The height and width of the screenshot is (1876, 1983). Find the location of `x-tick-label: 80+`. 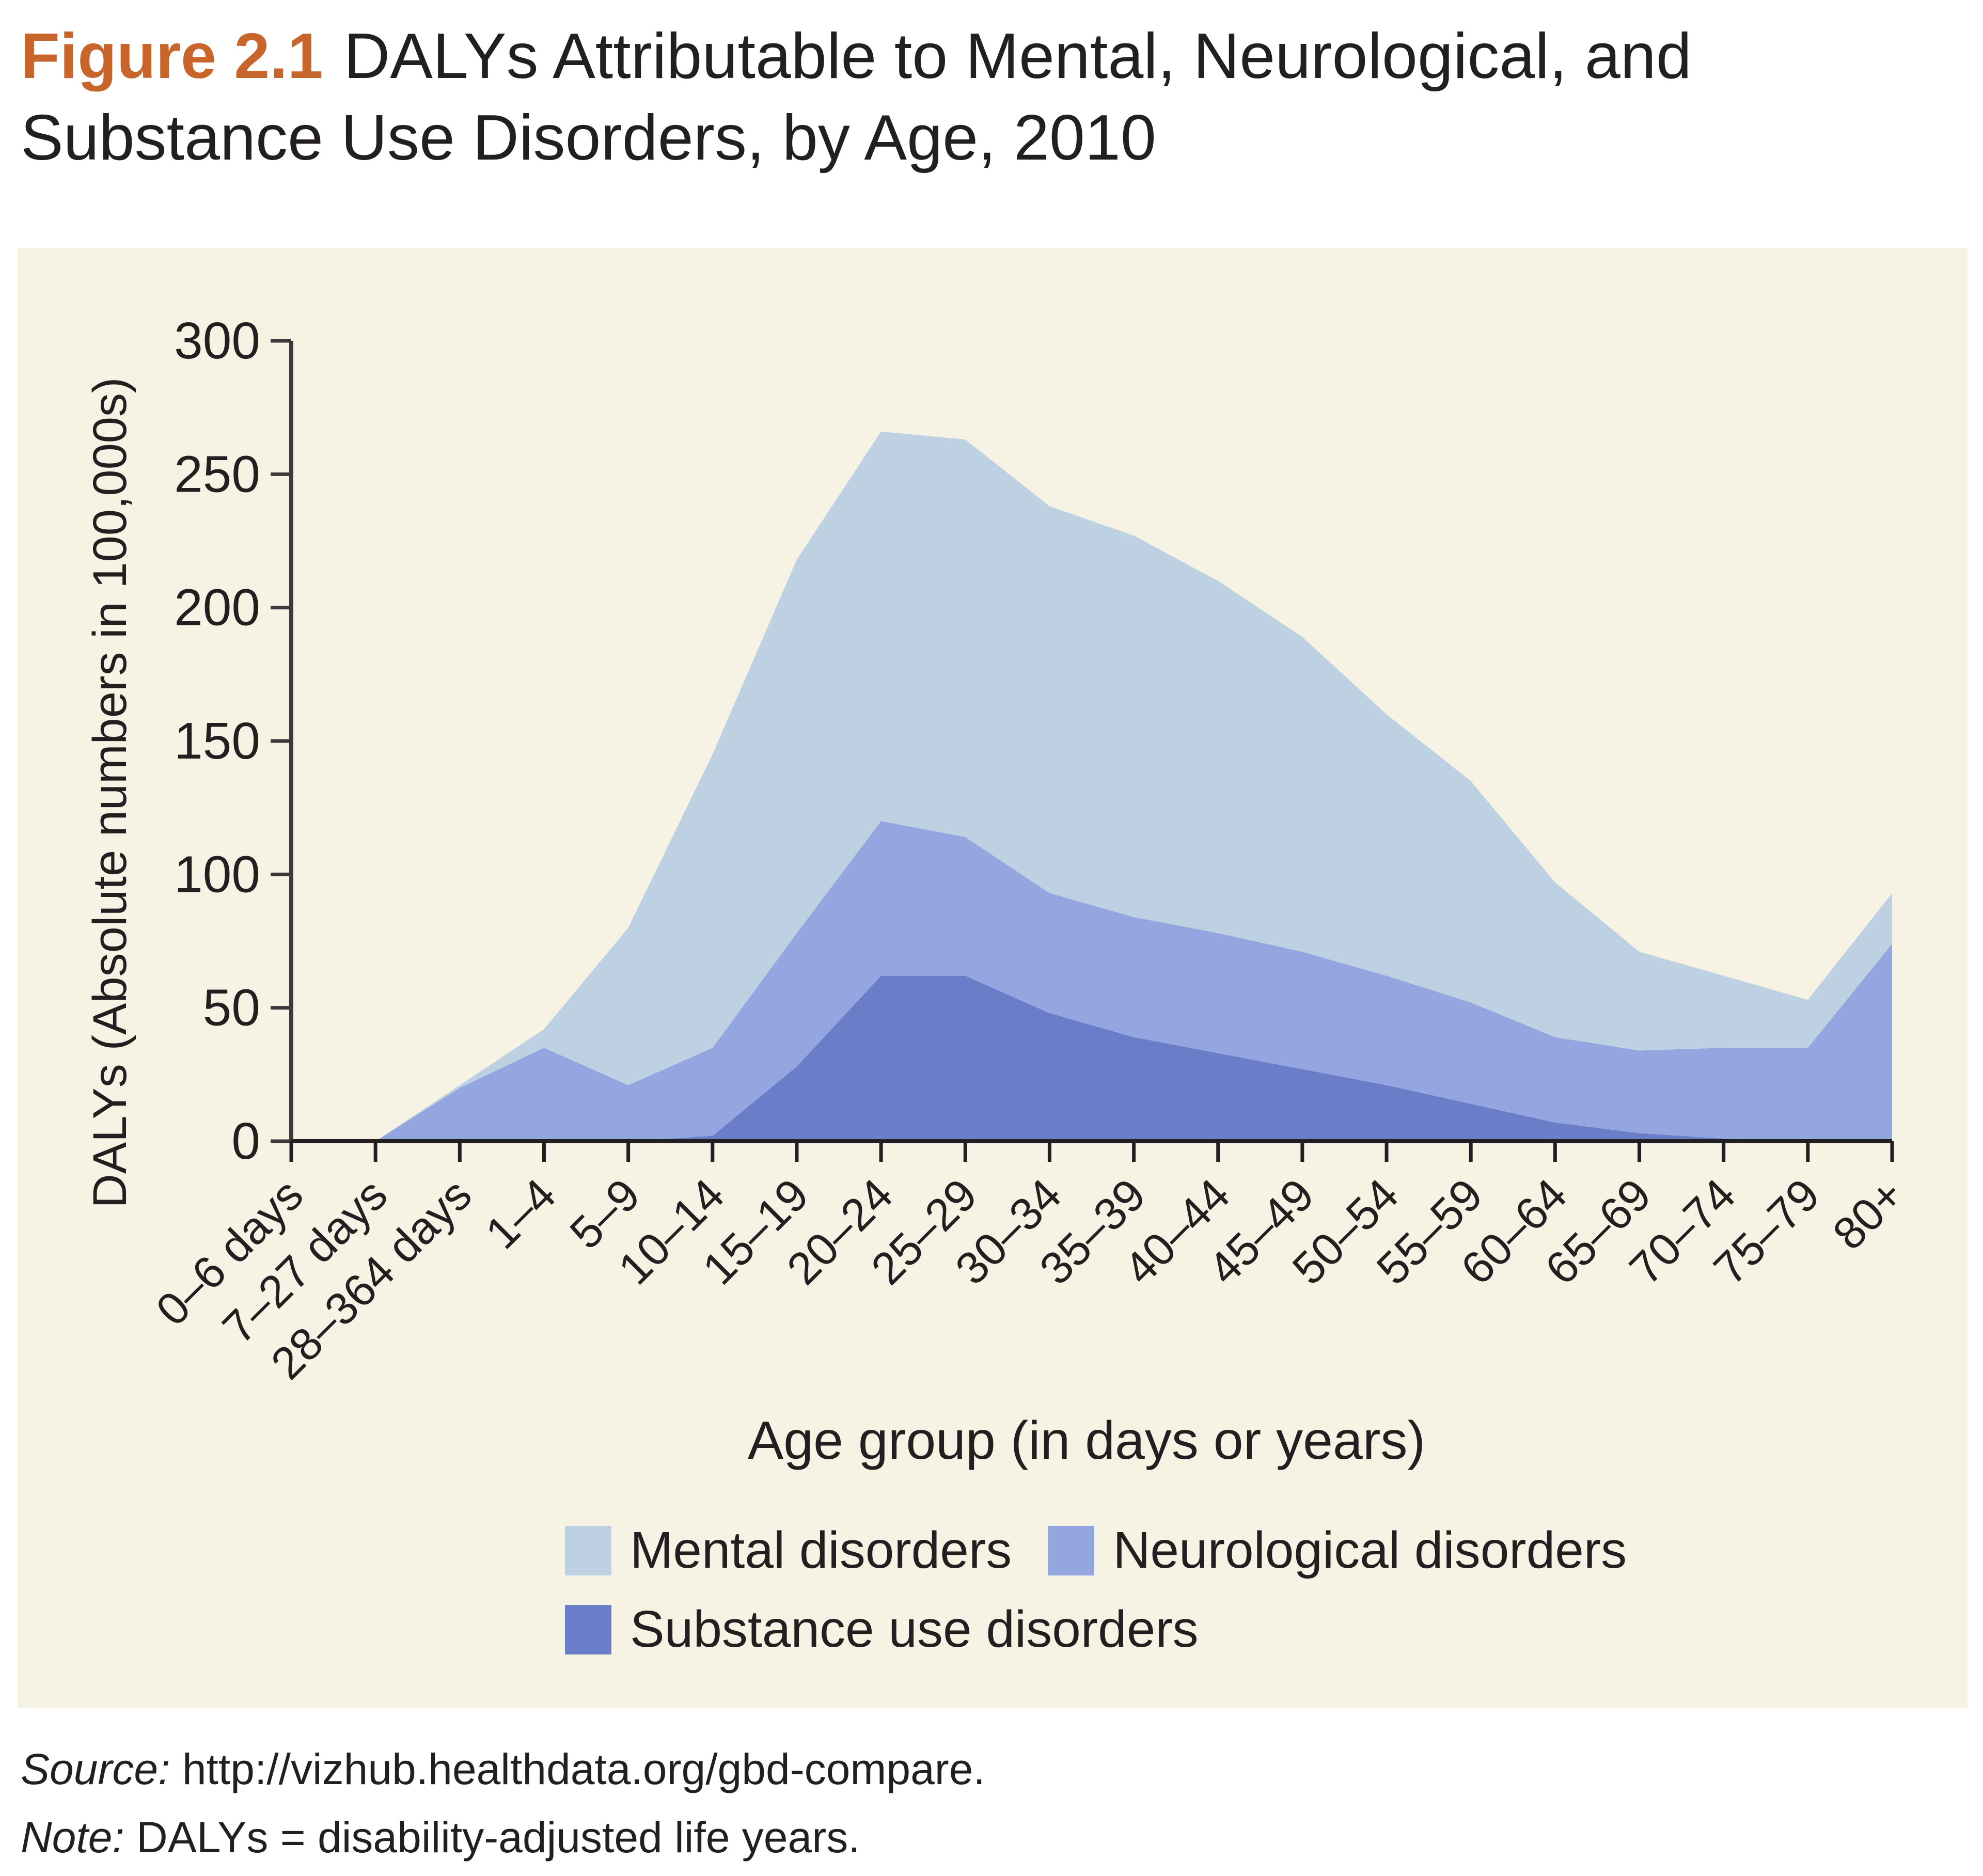

x-tick-label: 80+ is located at coordinates (1868, 1214).